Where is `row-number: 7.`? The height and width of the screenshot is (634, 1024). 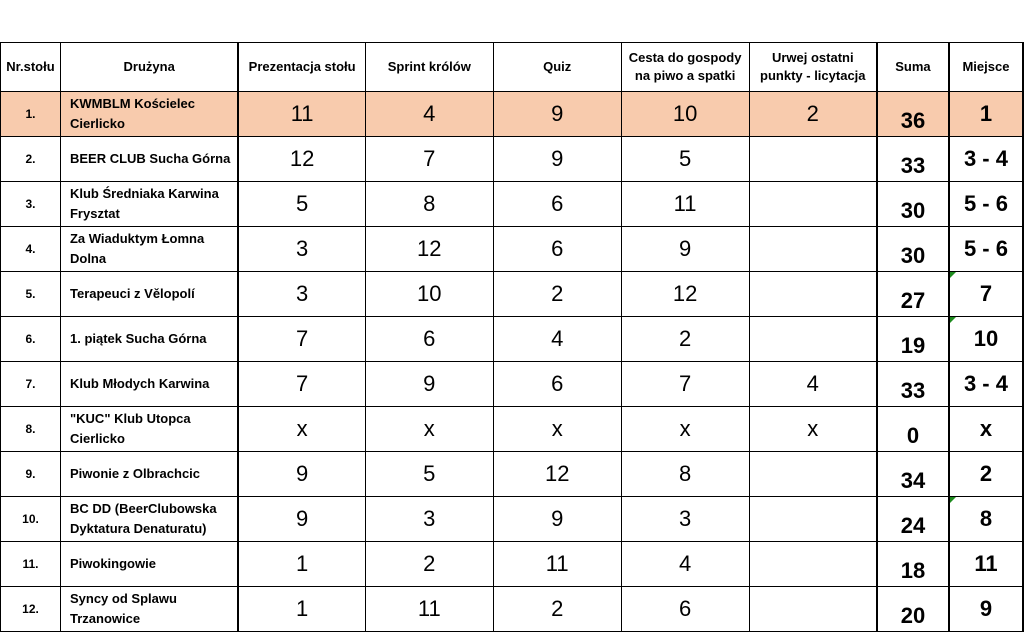 row-number: 7. is located at coordinates (30, 384).